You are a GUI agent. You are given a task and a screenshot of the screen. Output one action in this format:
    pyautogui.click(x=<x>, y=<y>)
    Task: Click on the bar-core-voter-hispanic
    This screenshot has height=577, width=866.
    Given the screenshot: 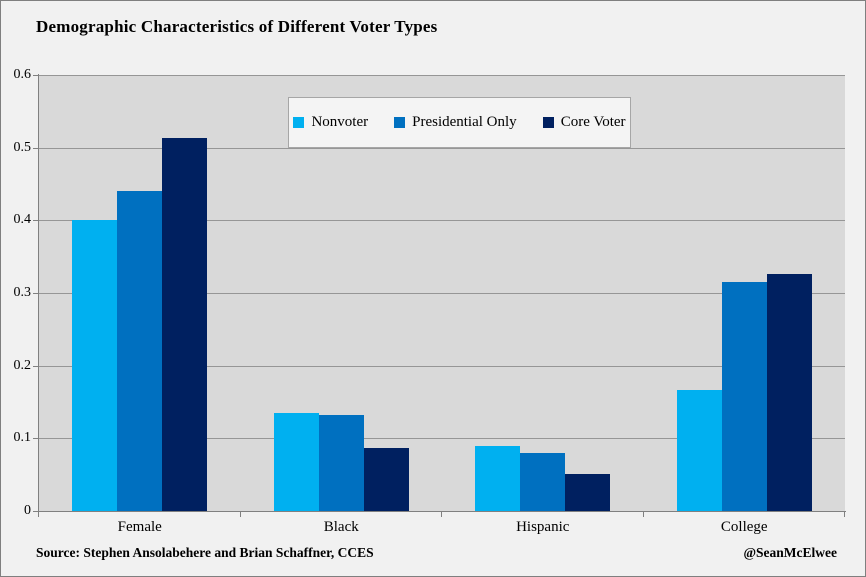 What is the action you would take?
    pyautogui.click(x=588, y=492)
    